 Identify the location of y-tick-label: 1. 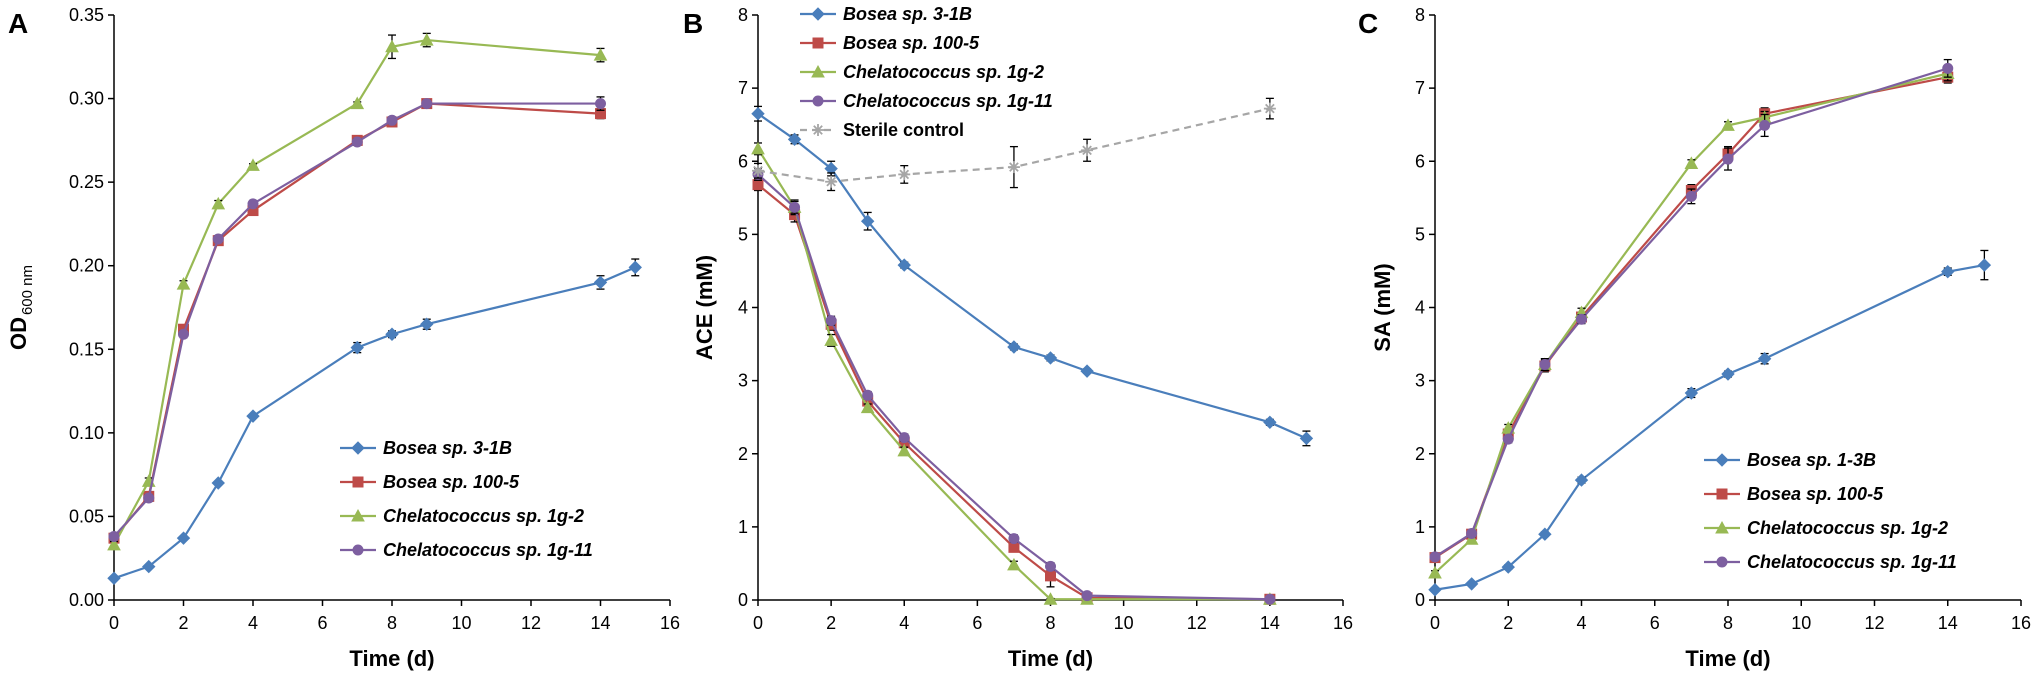
(1420, 527).